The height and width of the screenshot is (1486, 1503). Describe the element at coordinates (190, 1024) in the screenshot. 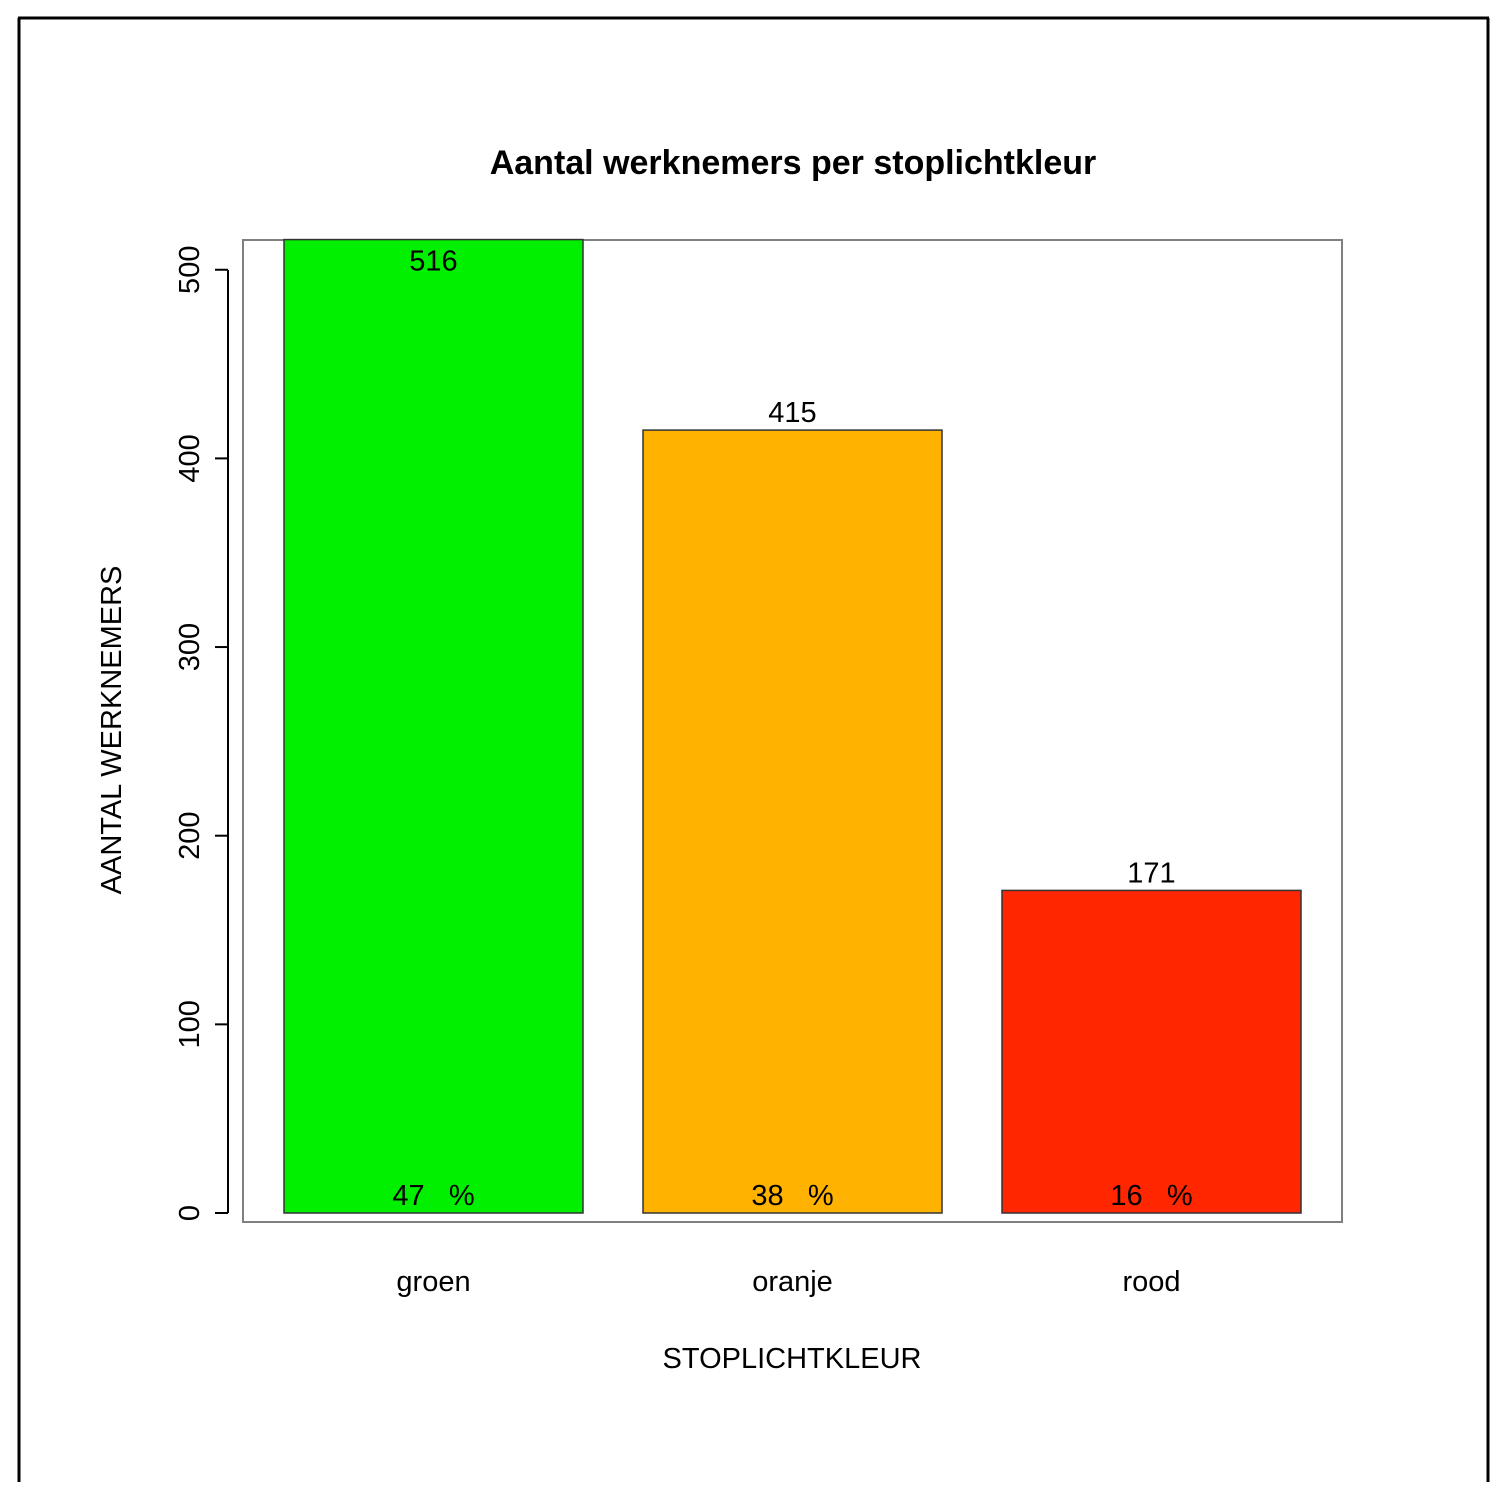

I see `y-tick-label: 100` at that location.